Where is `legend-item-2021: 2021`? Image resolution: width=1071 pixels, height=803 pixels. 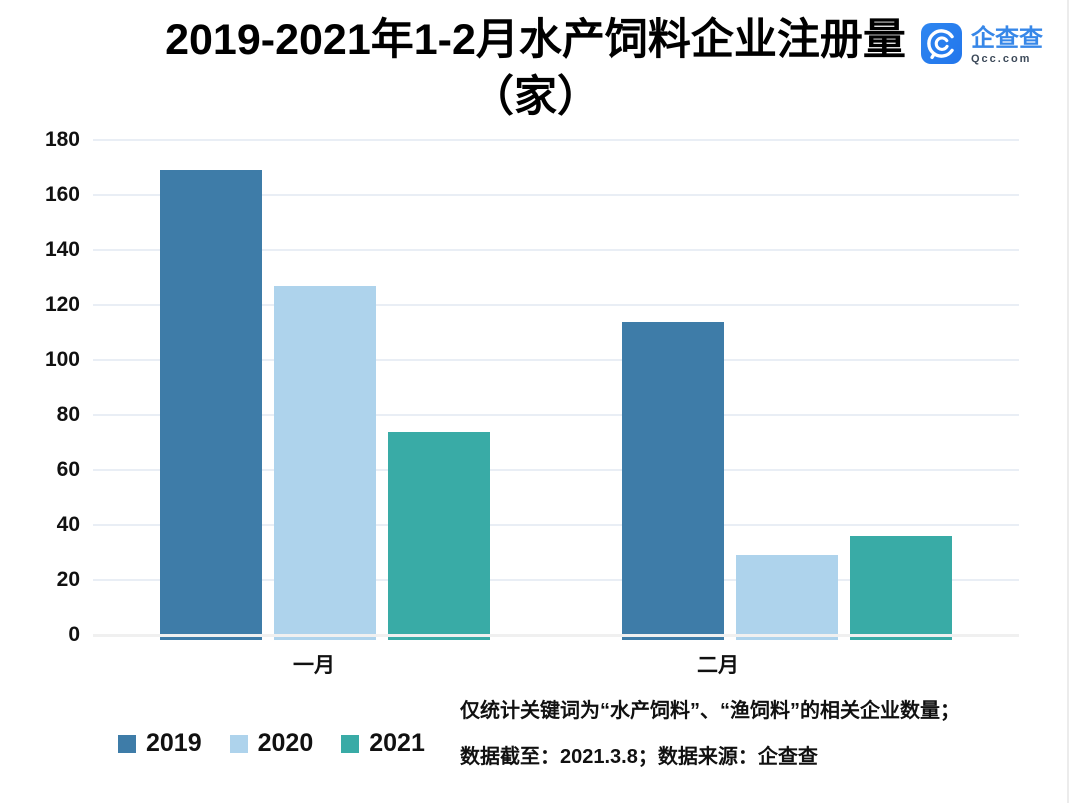
legend-item-2021: 2021 is located at coordinates (383, 743).